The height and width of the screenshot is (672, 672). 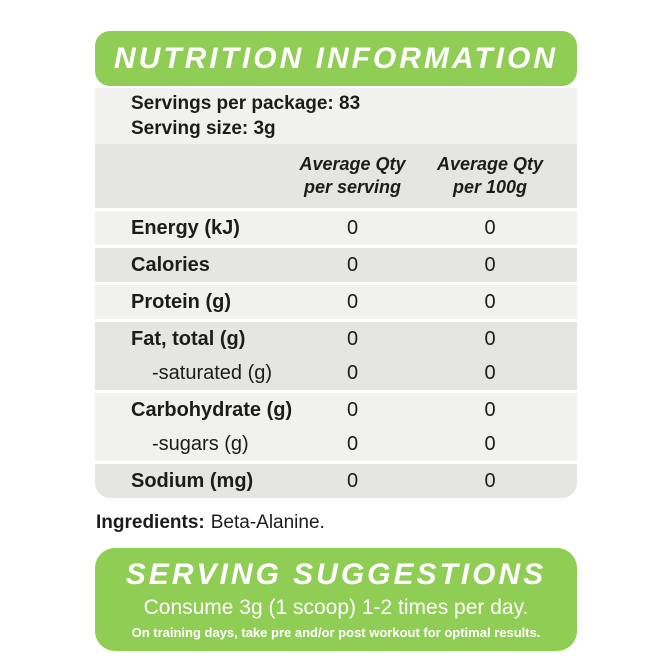 I want to click on row-label-energy: Energy (kJ), so click(x=185, y=227).